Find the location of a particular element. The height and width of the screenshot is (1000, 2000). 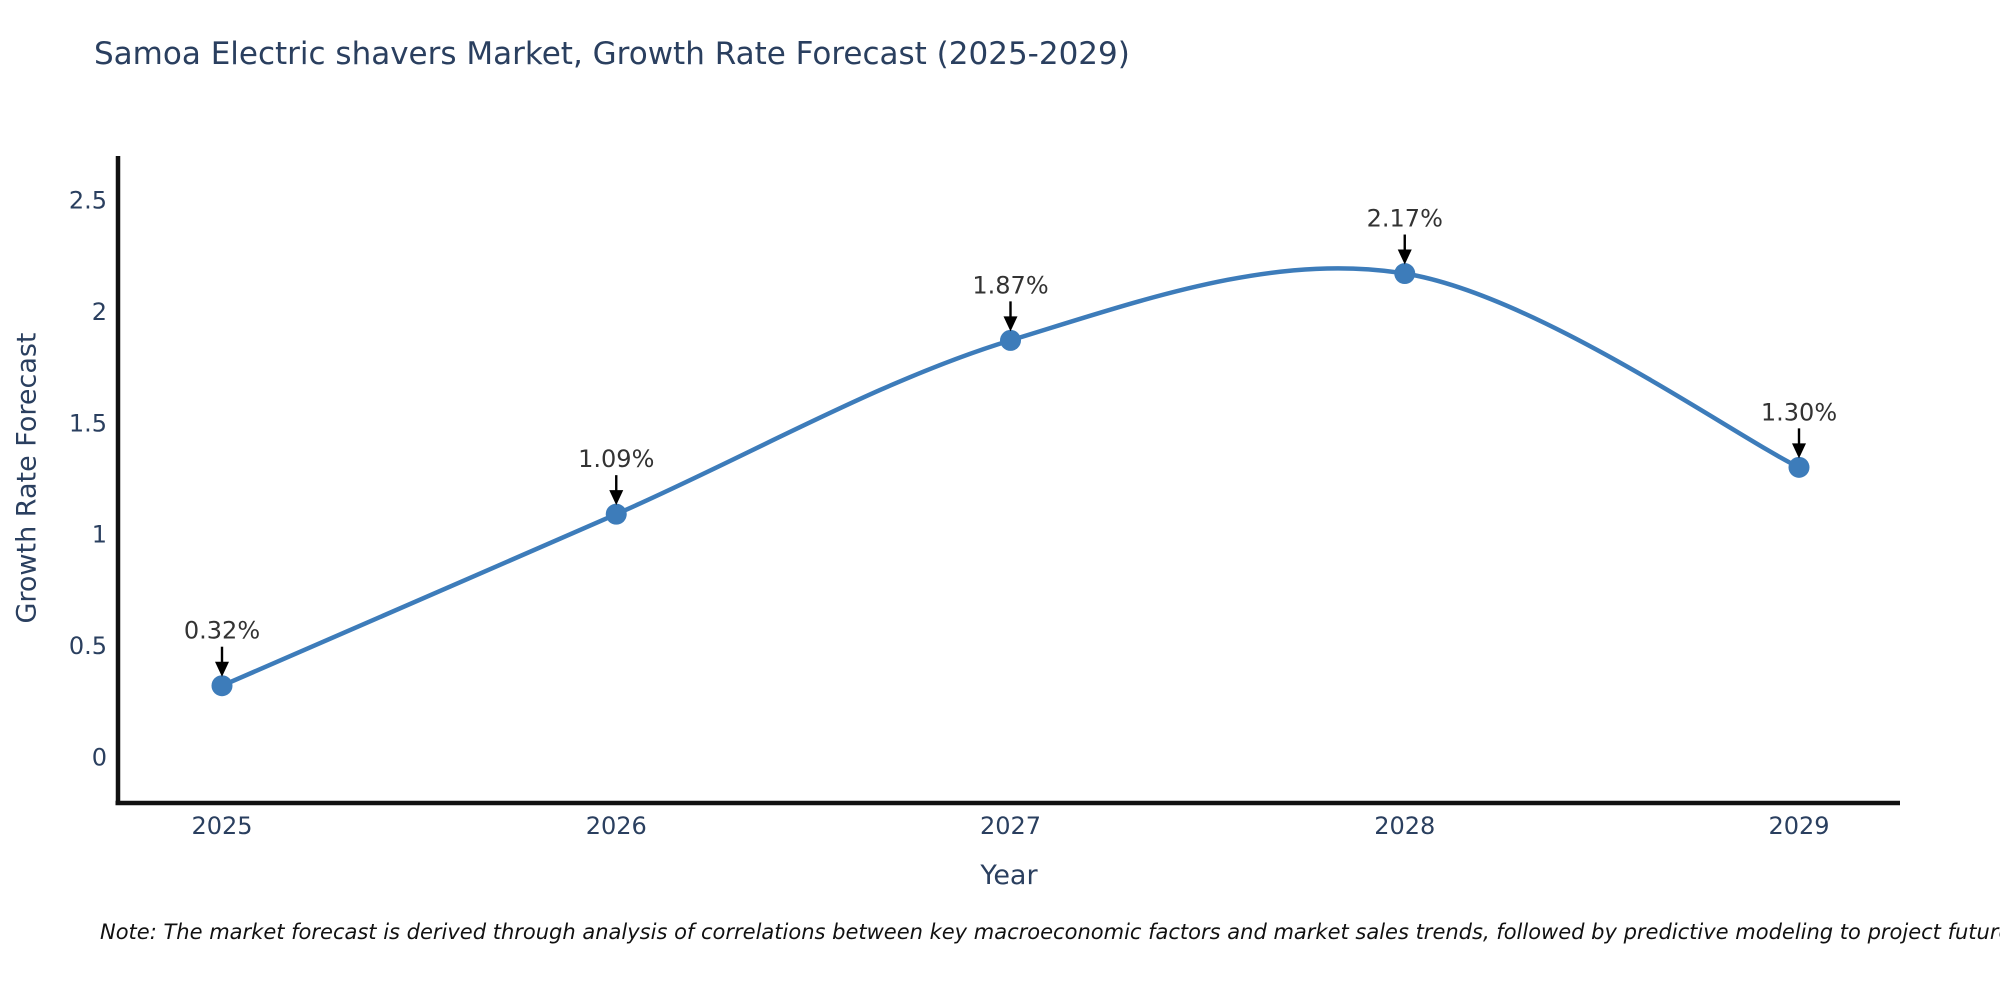

x-tick-label: 2026 is located at coordinates (616, 826).